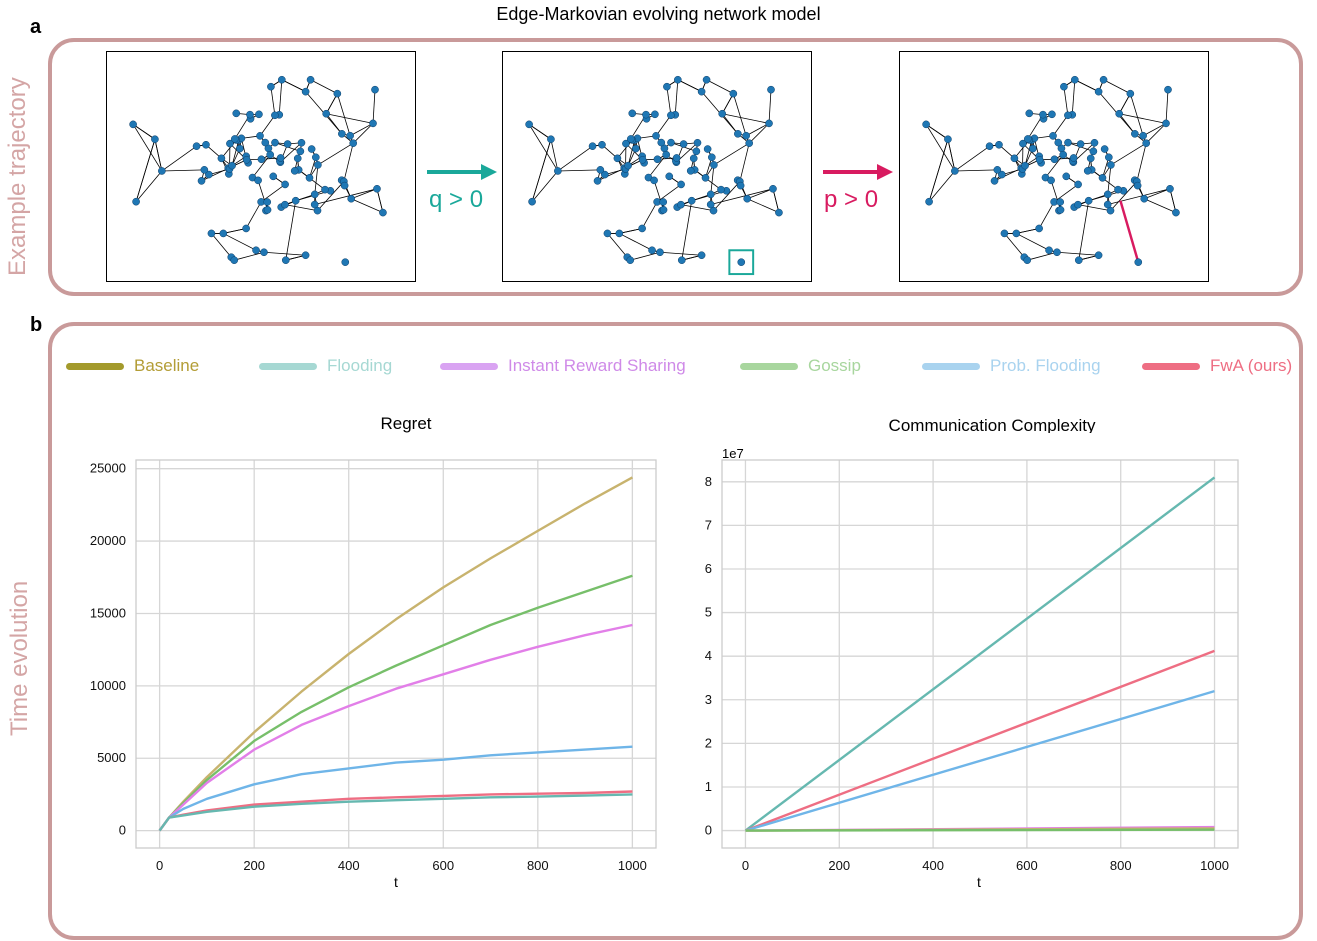 This screenshot has width=1317, height=941. I want to click on arrow-p-label: p > 0, so click(851, 199).